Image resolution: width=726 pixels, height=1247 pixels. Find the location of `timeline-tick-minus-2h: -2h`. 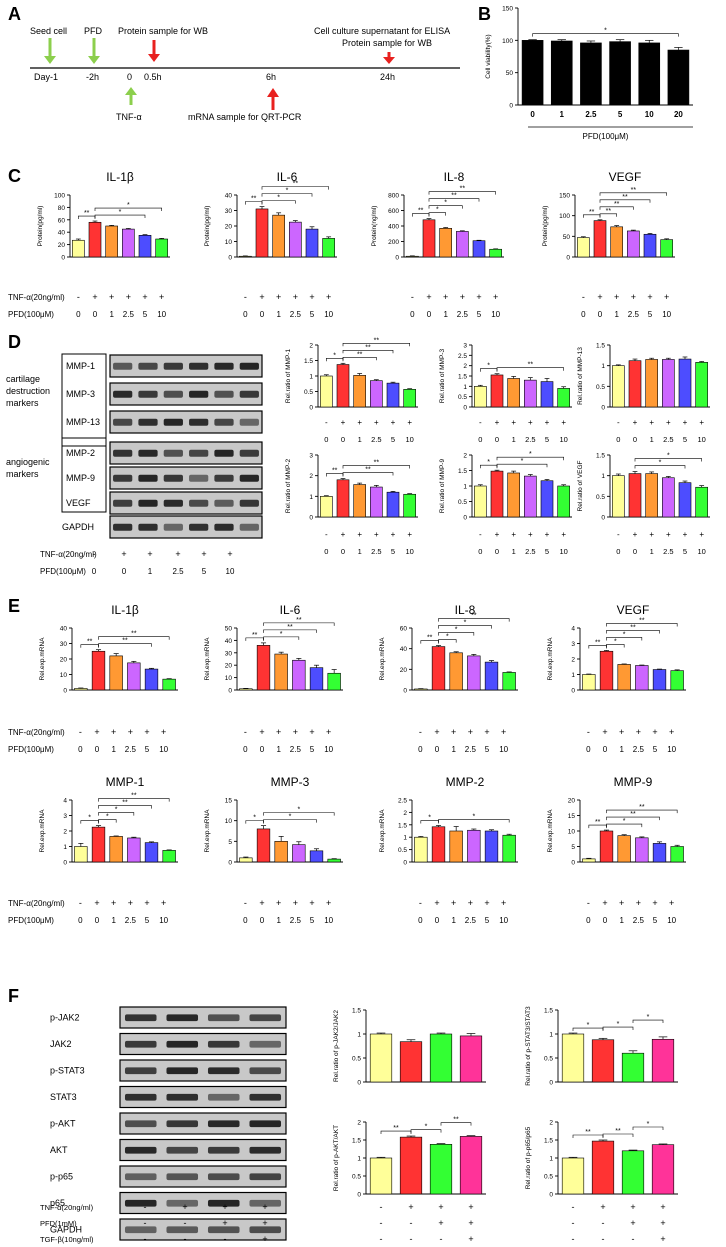

timeline-tick-minus-2h: -2h is located at coordinates (92, 77).